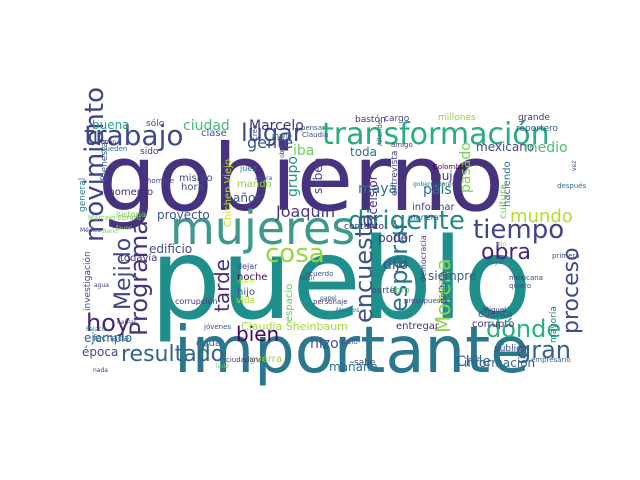 This screenshot has height=480, width=640. I want to click on cloud-word: mayoría, so click(554, 324).